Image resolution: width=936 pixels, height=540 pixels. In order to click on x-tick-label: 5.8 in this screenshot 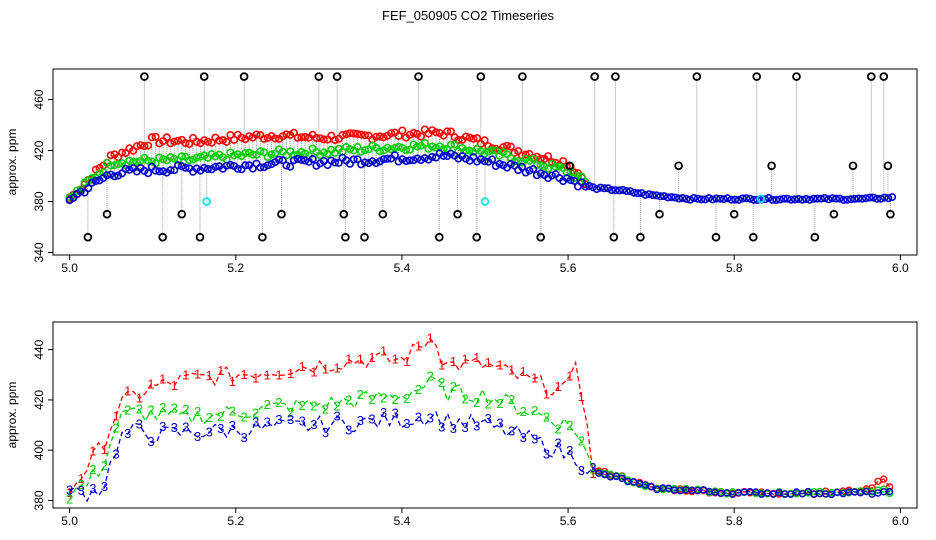, I will do `click(734, 268)`.